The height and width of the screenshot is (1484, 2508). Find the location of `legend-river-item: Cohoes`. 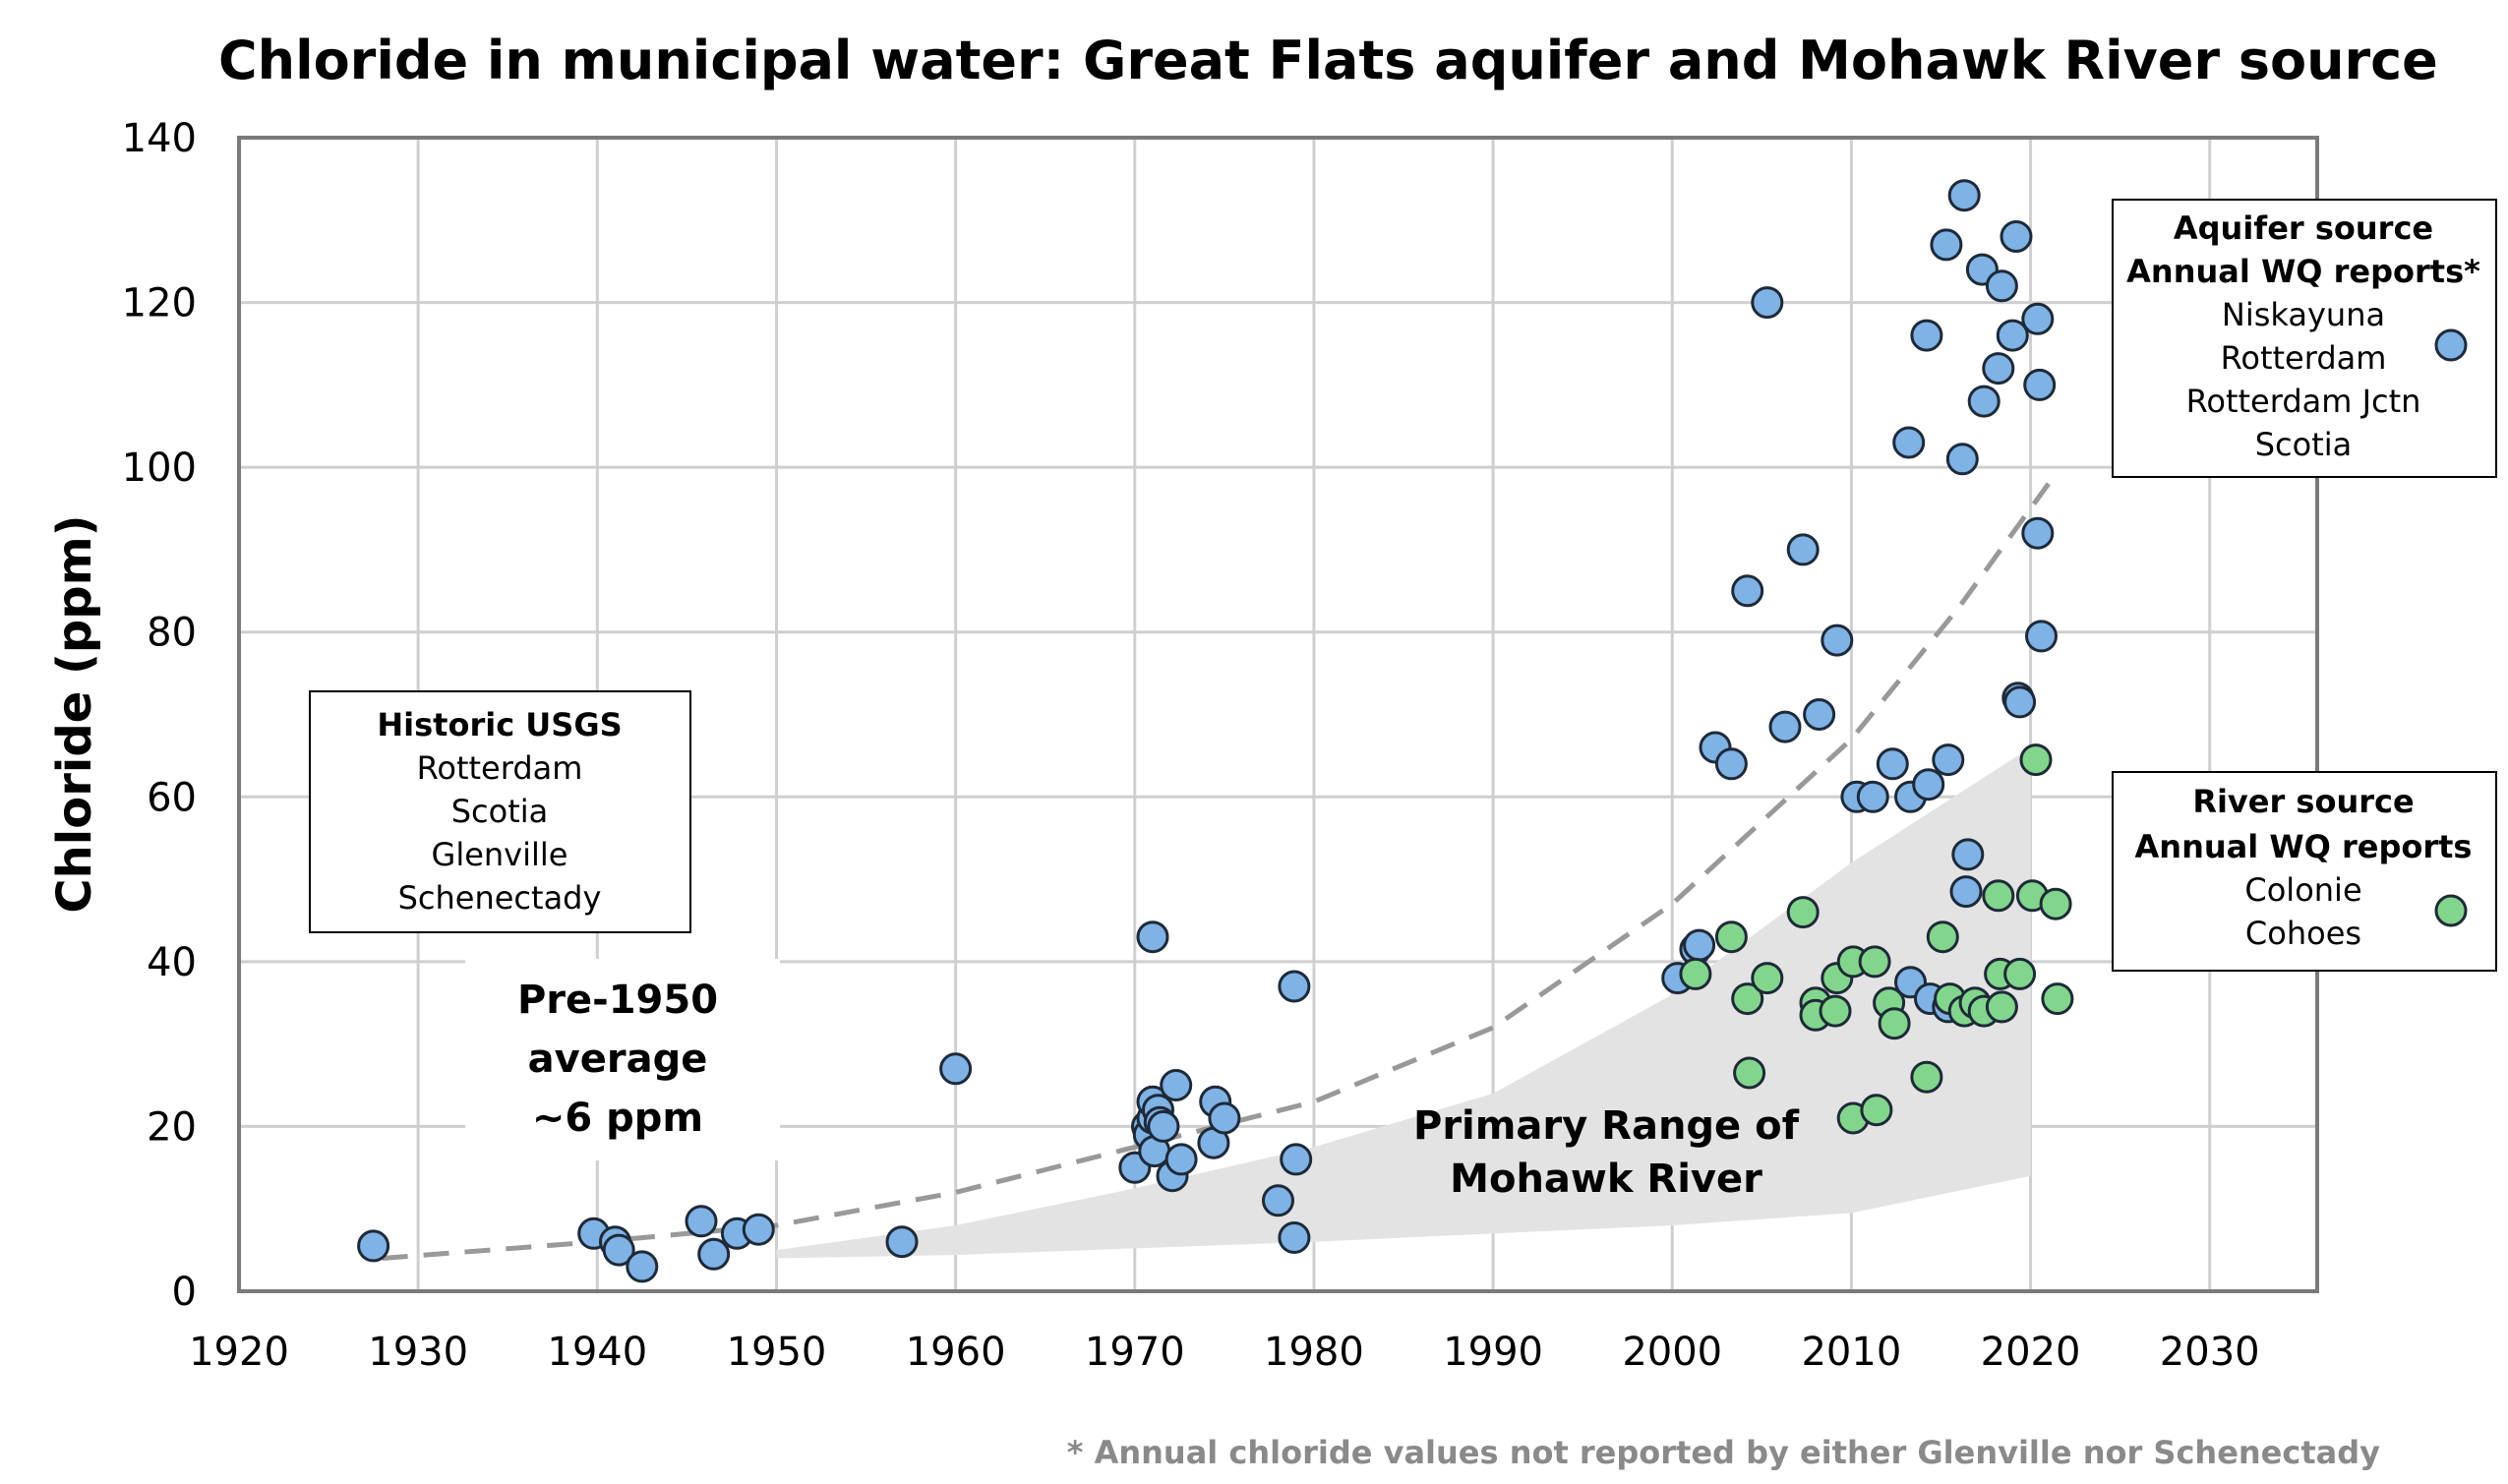

legend-river-item: Cohoes is located at coordinates (2303, 934).